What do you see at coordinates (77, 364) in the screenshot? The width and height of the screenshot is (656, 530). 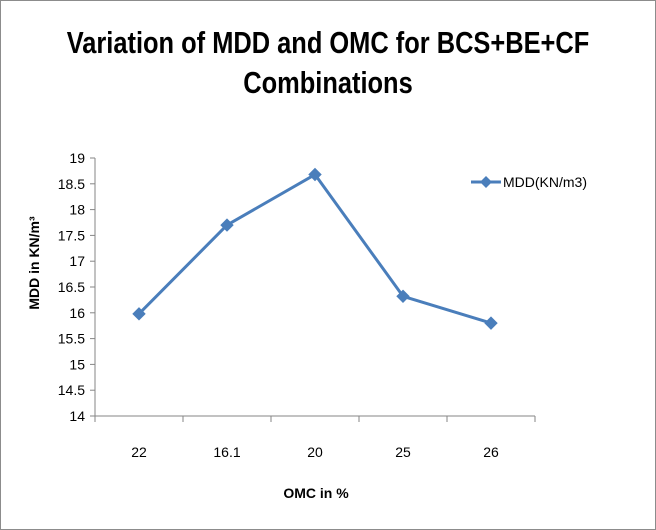 I see `y-tick-label: 15` at bounding box center [77, 364].